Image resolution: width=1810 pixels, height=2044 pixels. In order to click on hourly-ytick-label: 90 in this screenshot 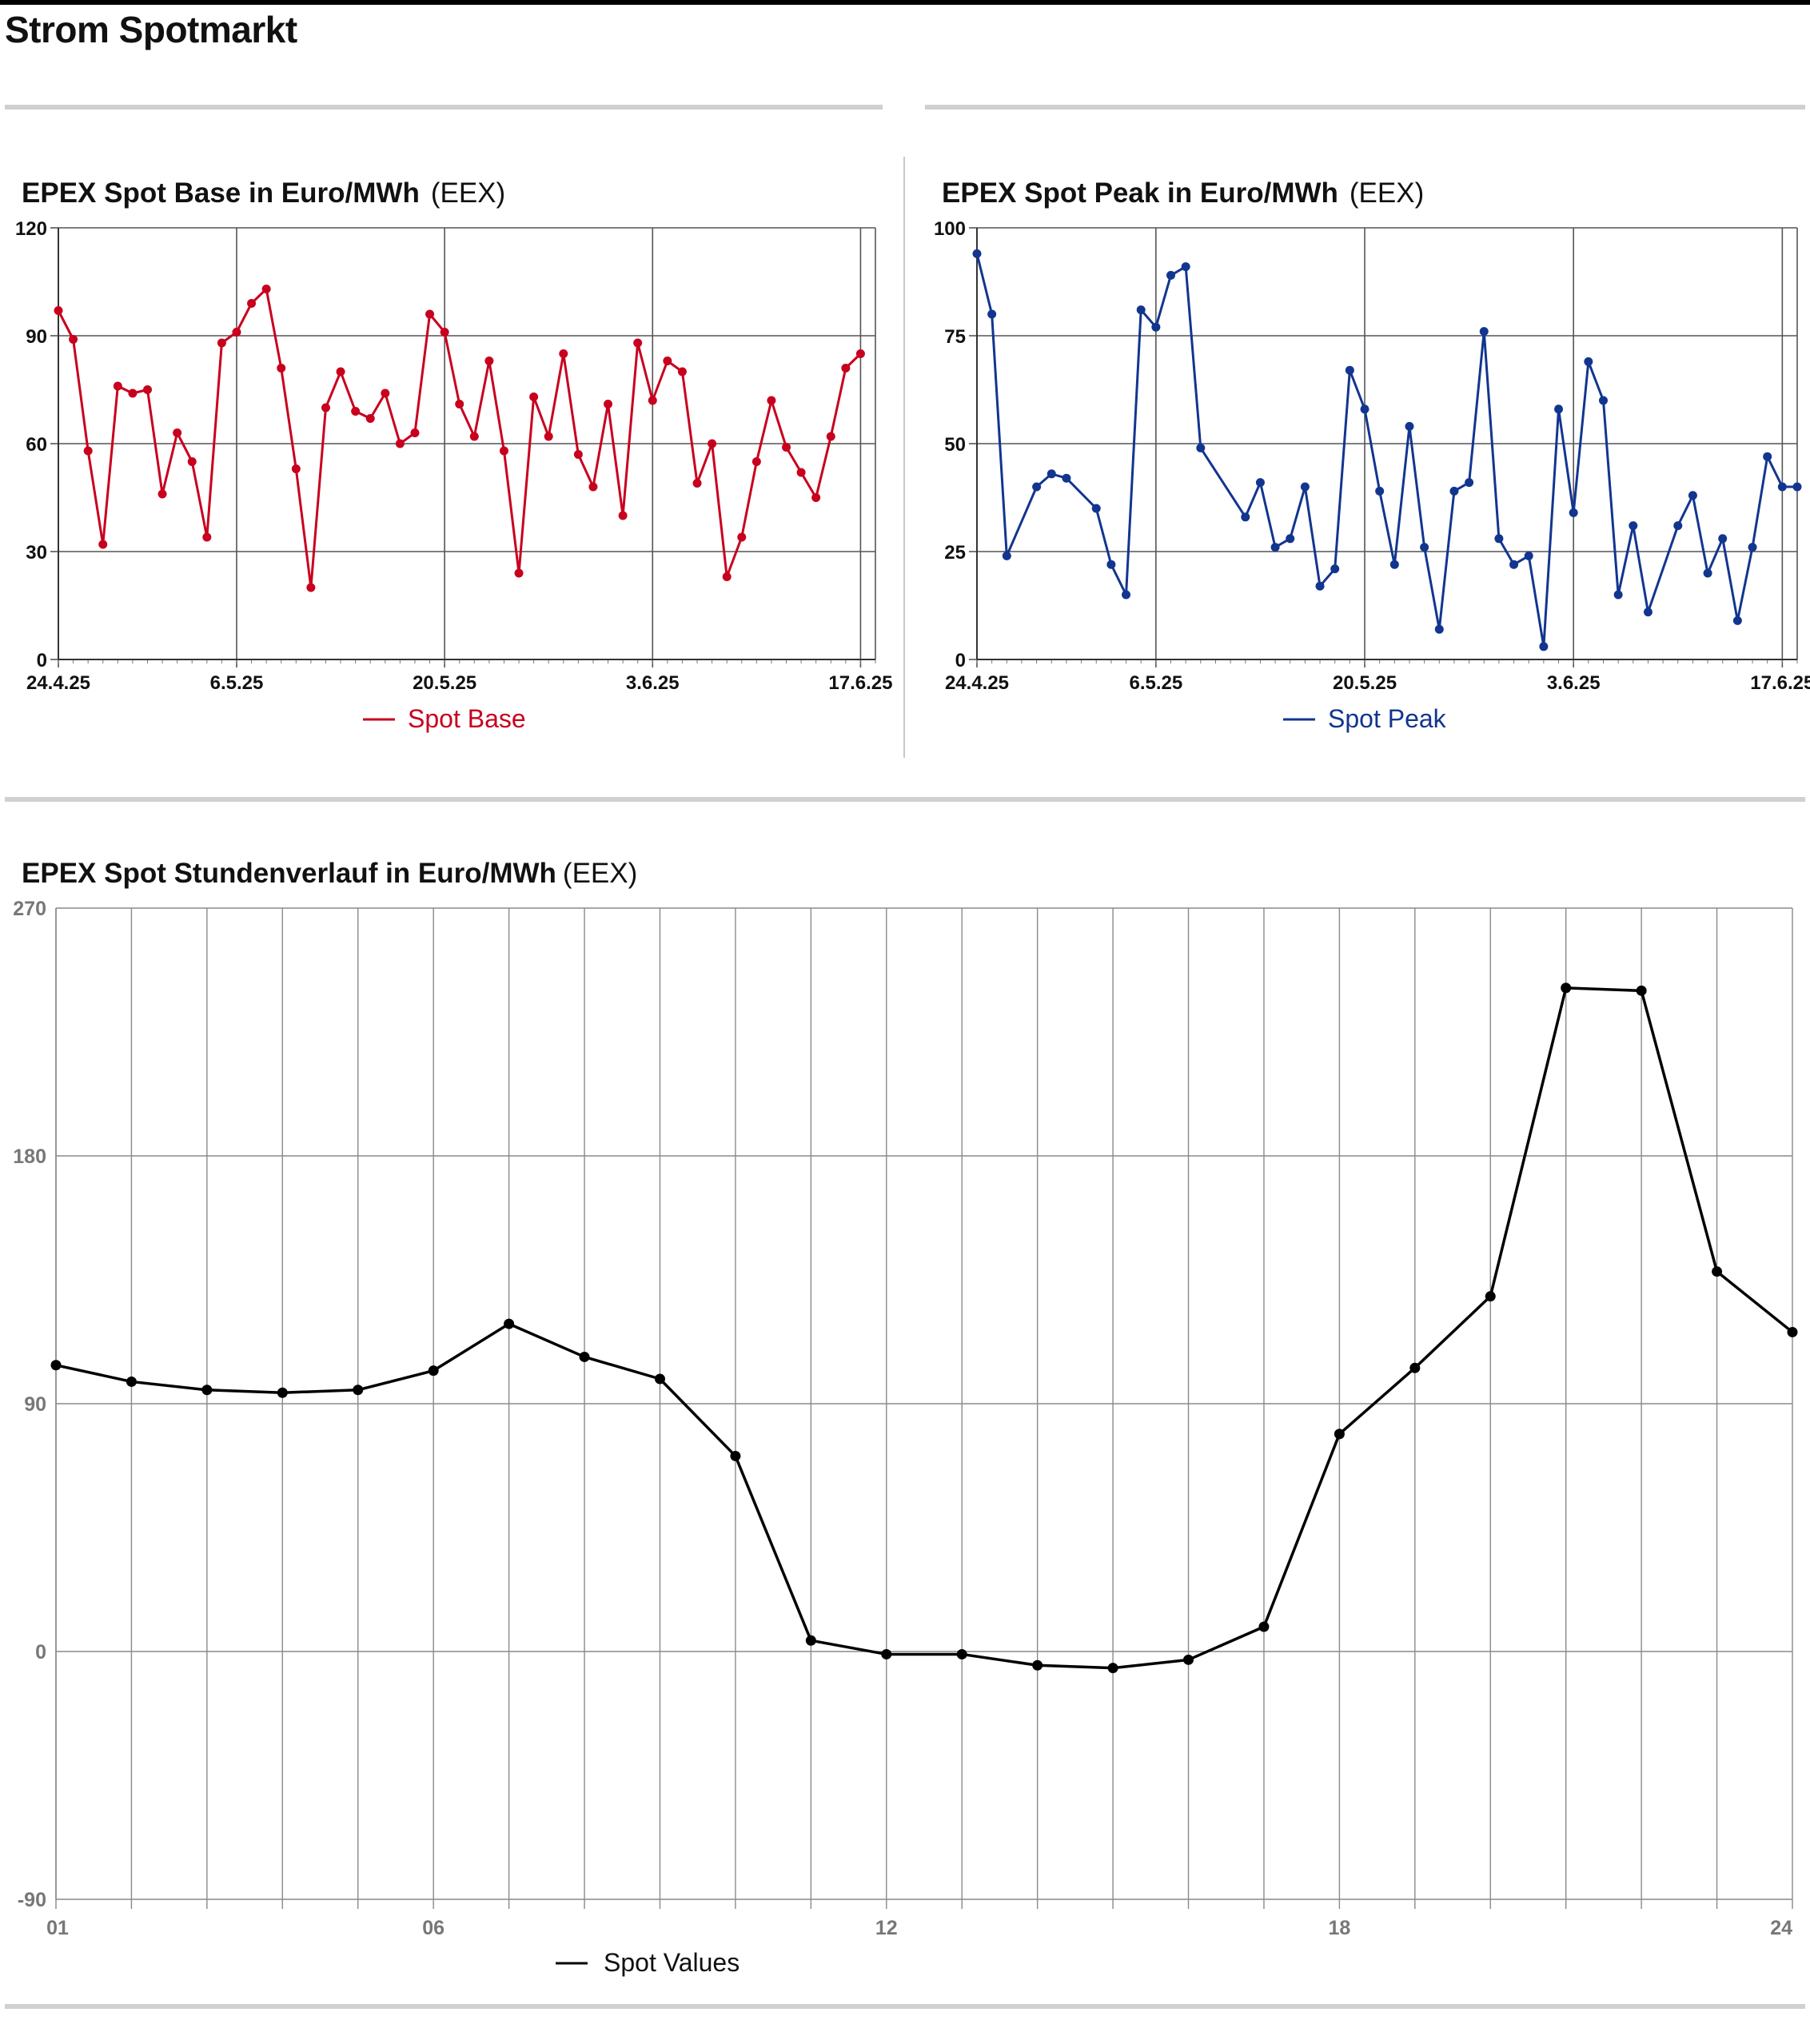, I will do `click(35, 1404)`.